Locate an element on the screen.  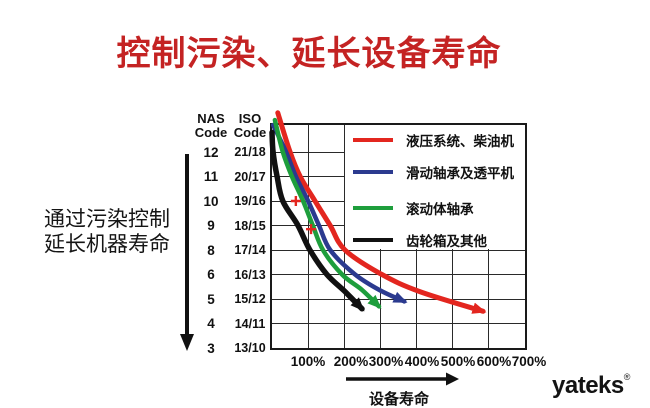
x-tick-label: 200% is located at coordinates (351, 361).